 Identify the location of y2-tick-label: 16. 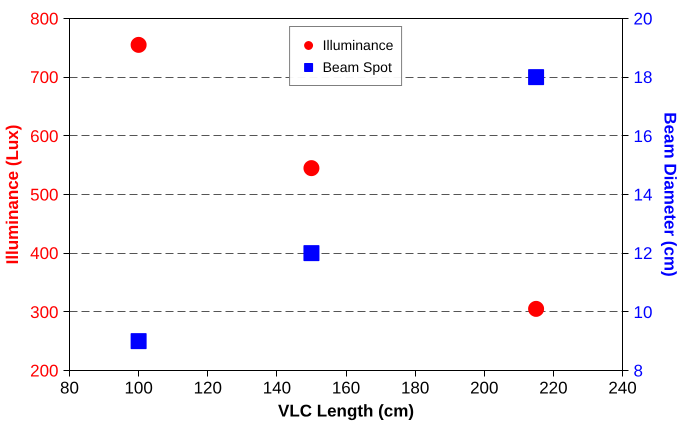
(643, 136).